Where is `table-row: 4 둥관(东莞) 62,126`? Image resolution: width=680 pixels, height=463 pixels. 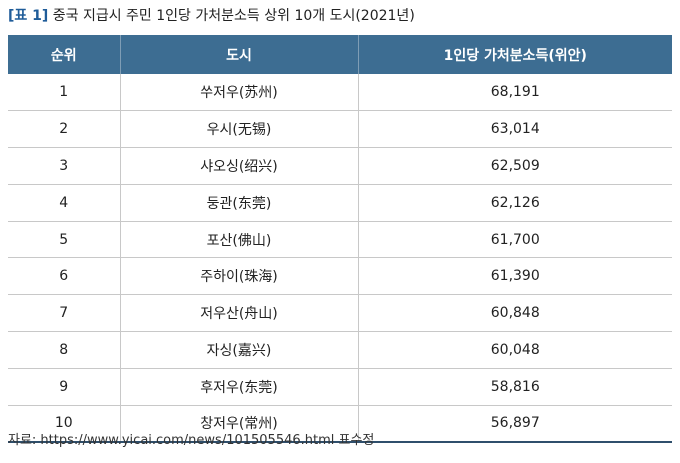
table-row: 4 둥관(东莞) 62,126 is located at coordinates (340, 203).